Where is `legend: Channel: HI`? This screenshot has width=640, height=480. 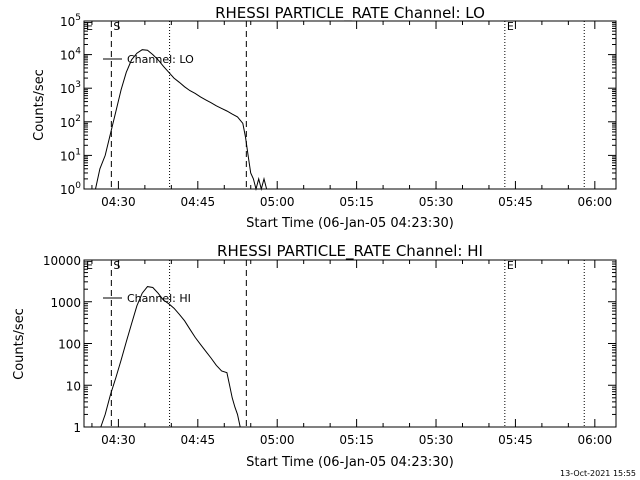 legend: Channel: HI is located at coordinates (147, 298).